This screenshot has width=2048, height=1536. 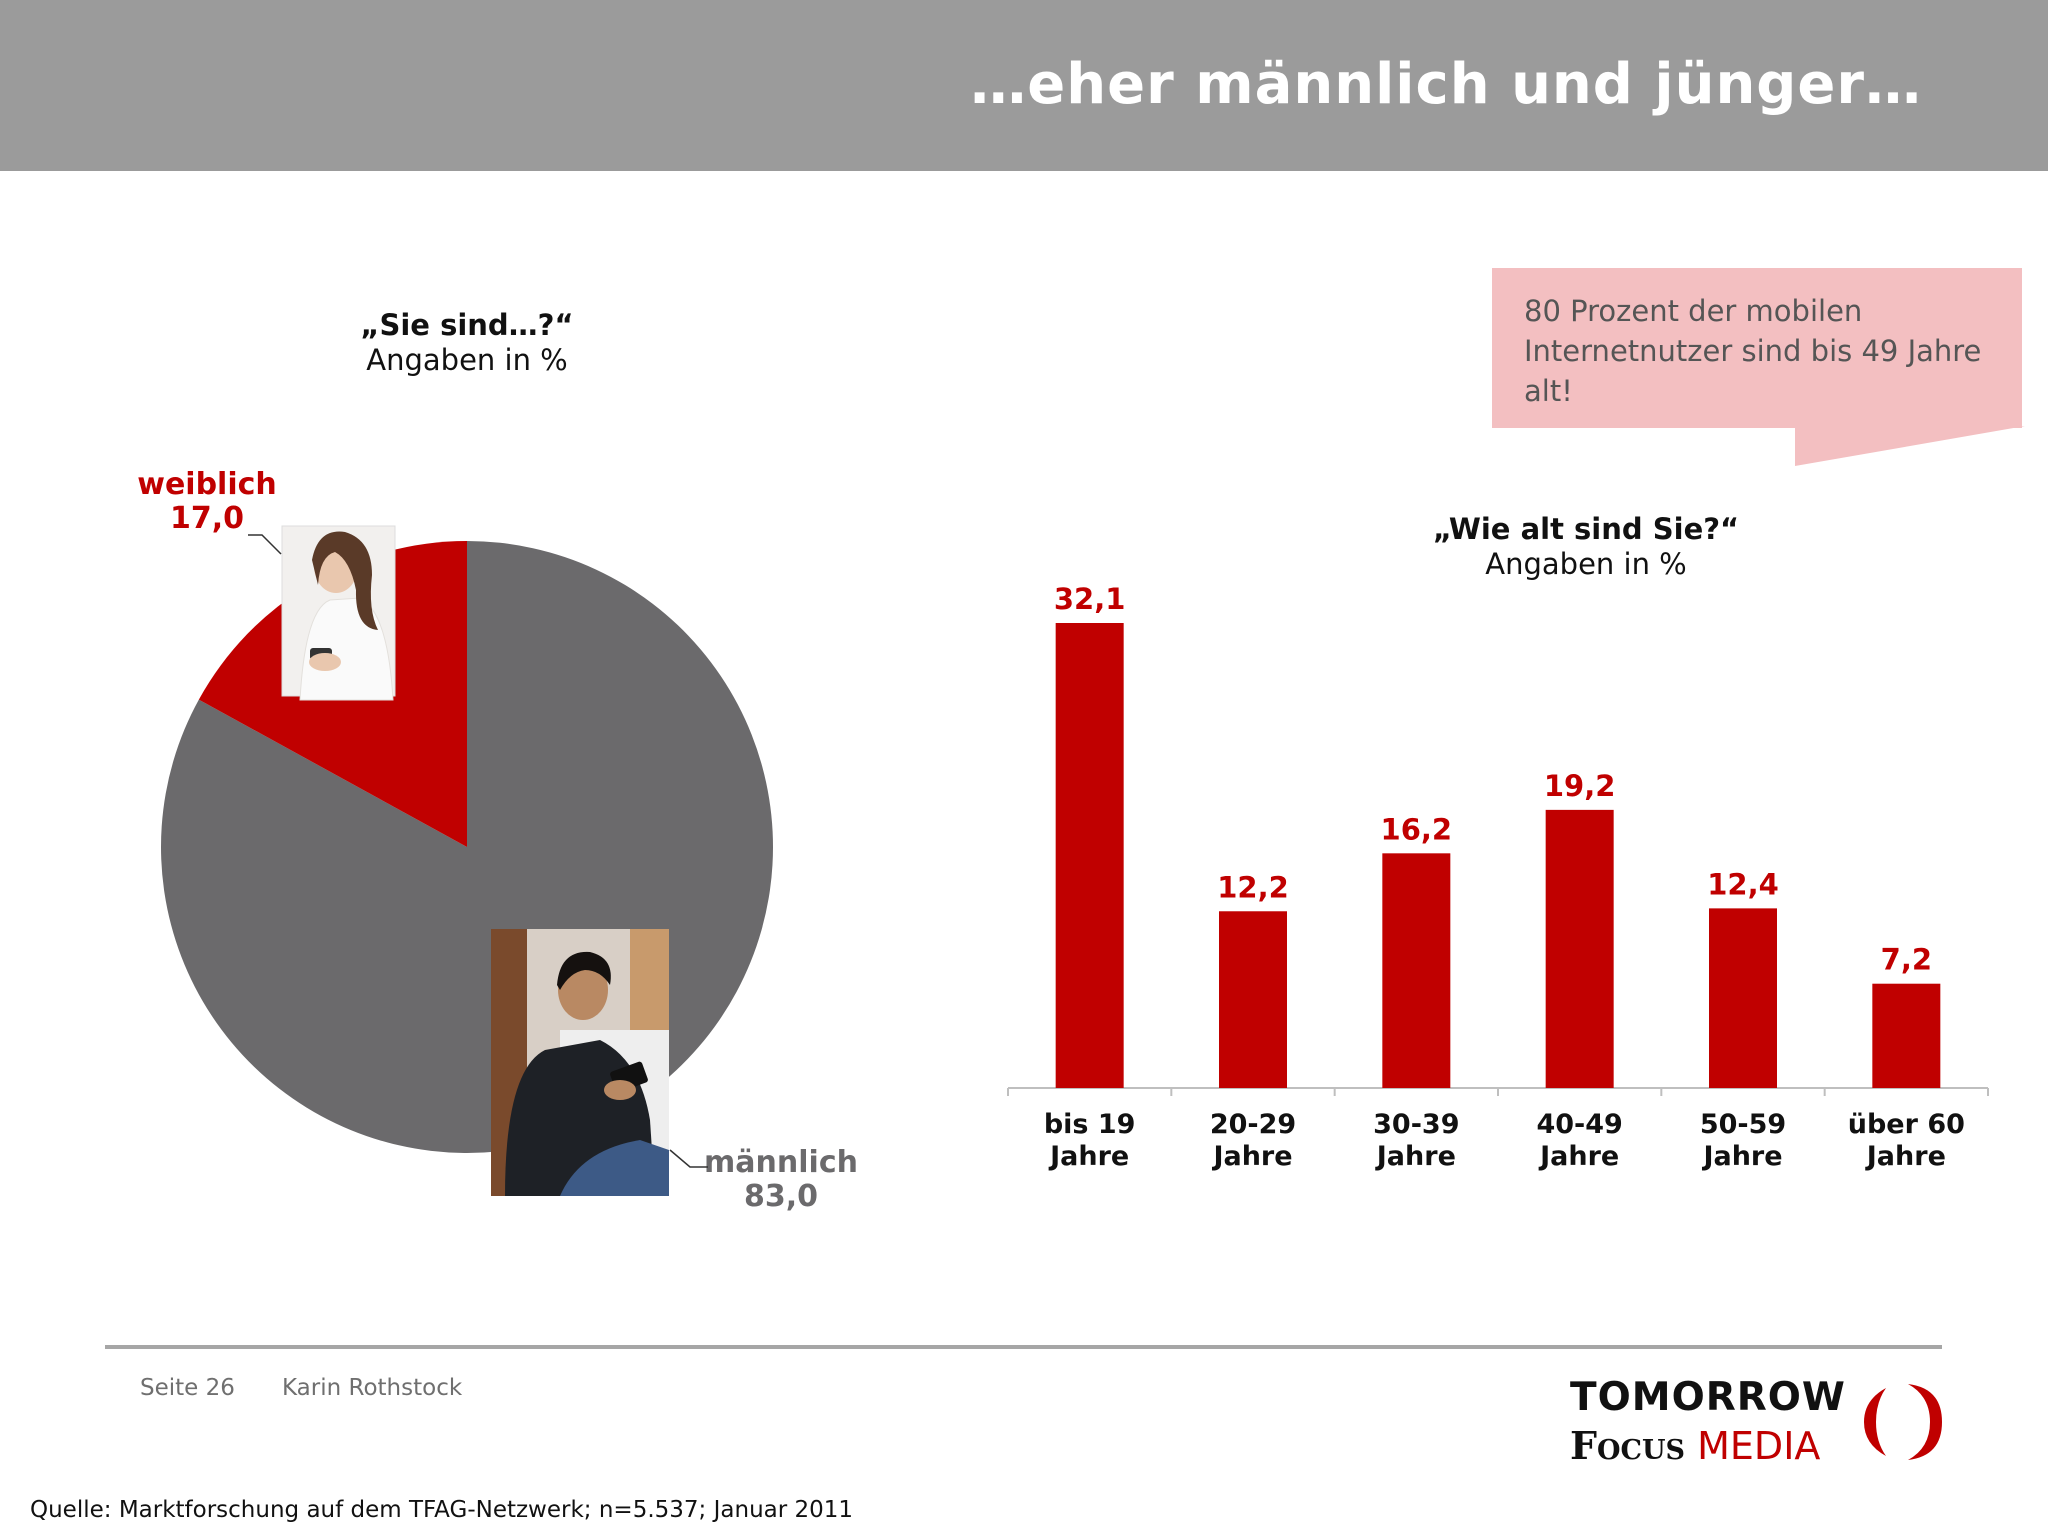 I want to click on logo-tomorrow: TOMORROW, so click(x=1708, y=1397).